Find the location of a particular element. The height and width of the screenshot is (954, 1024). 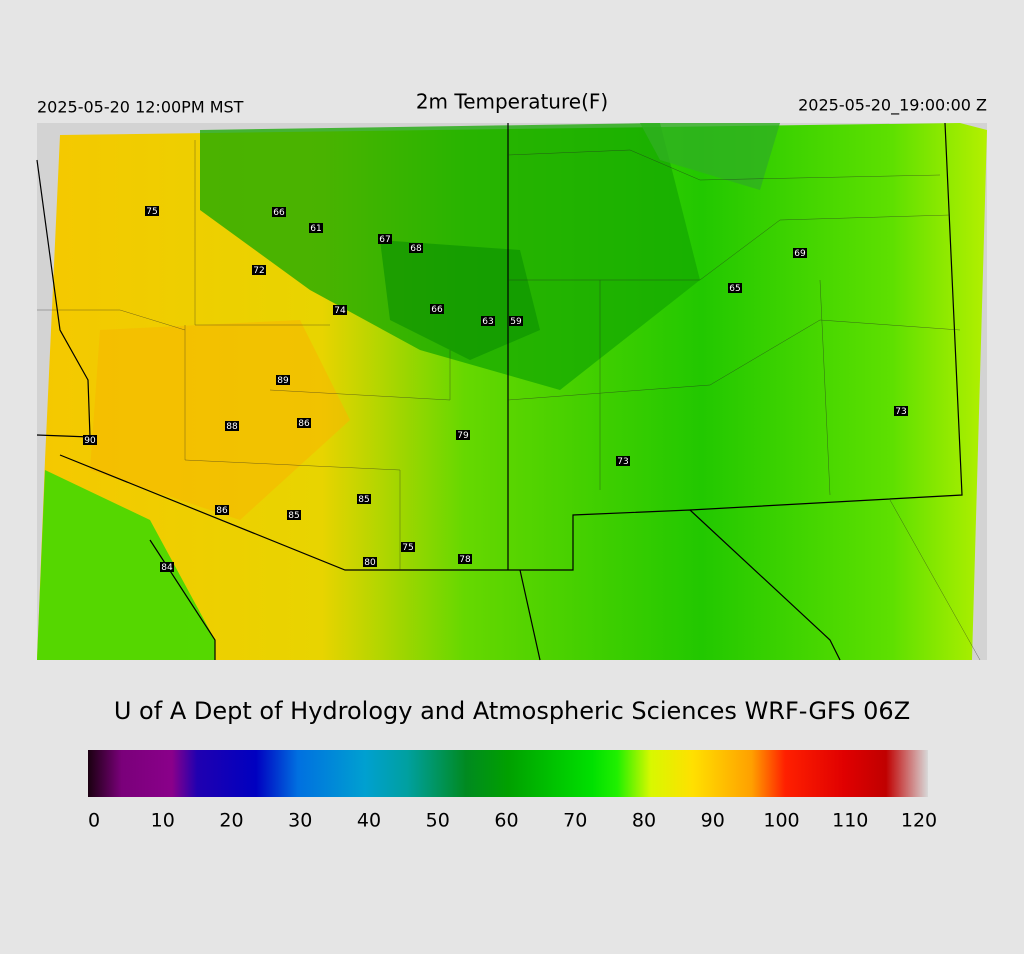

tick-label: 120 is located at coordinates (919, 821).